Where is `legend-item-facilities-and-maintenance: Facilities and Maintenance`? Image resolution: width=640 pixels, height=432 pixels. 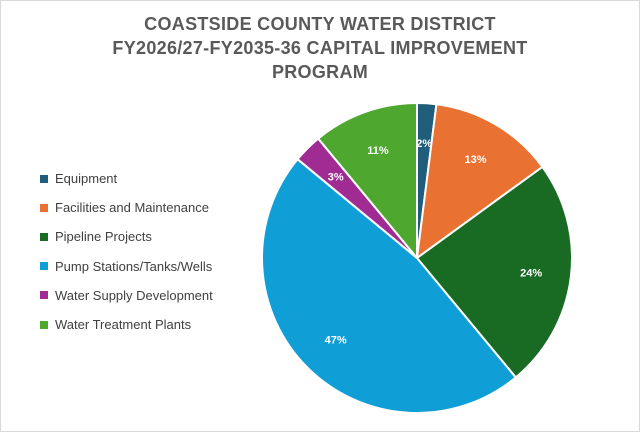 legend-item-facilities-and-maintenance: Facilities and Maintenance is located at coordinates (126, 207).